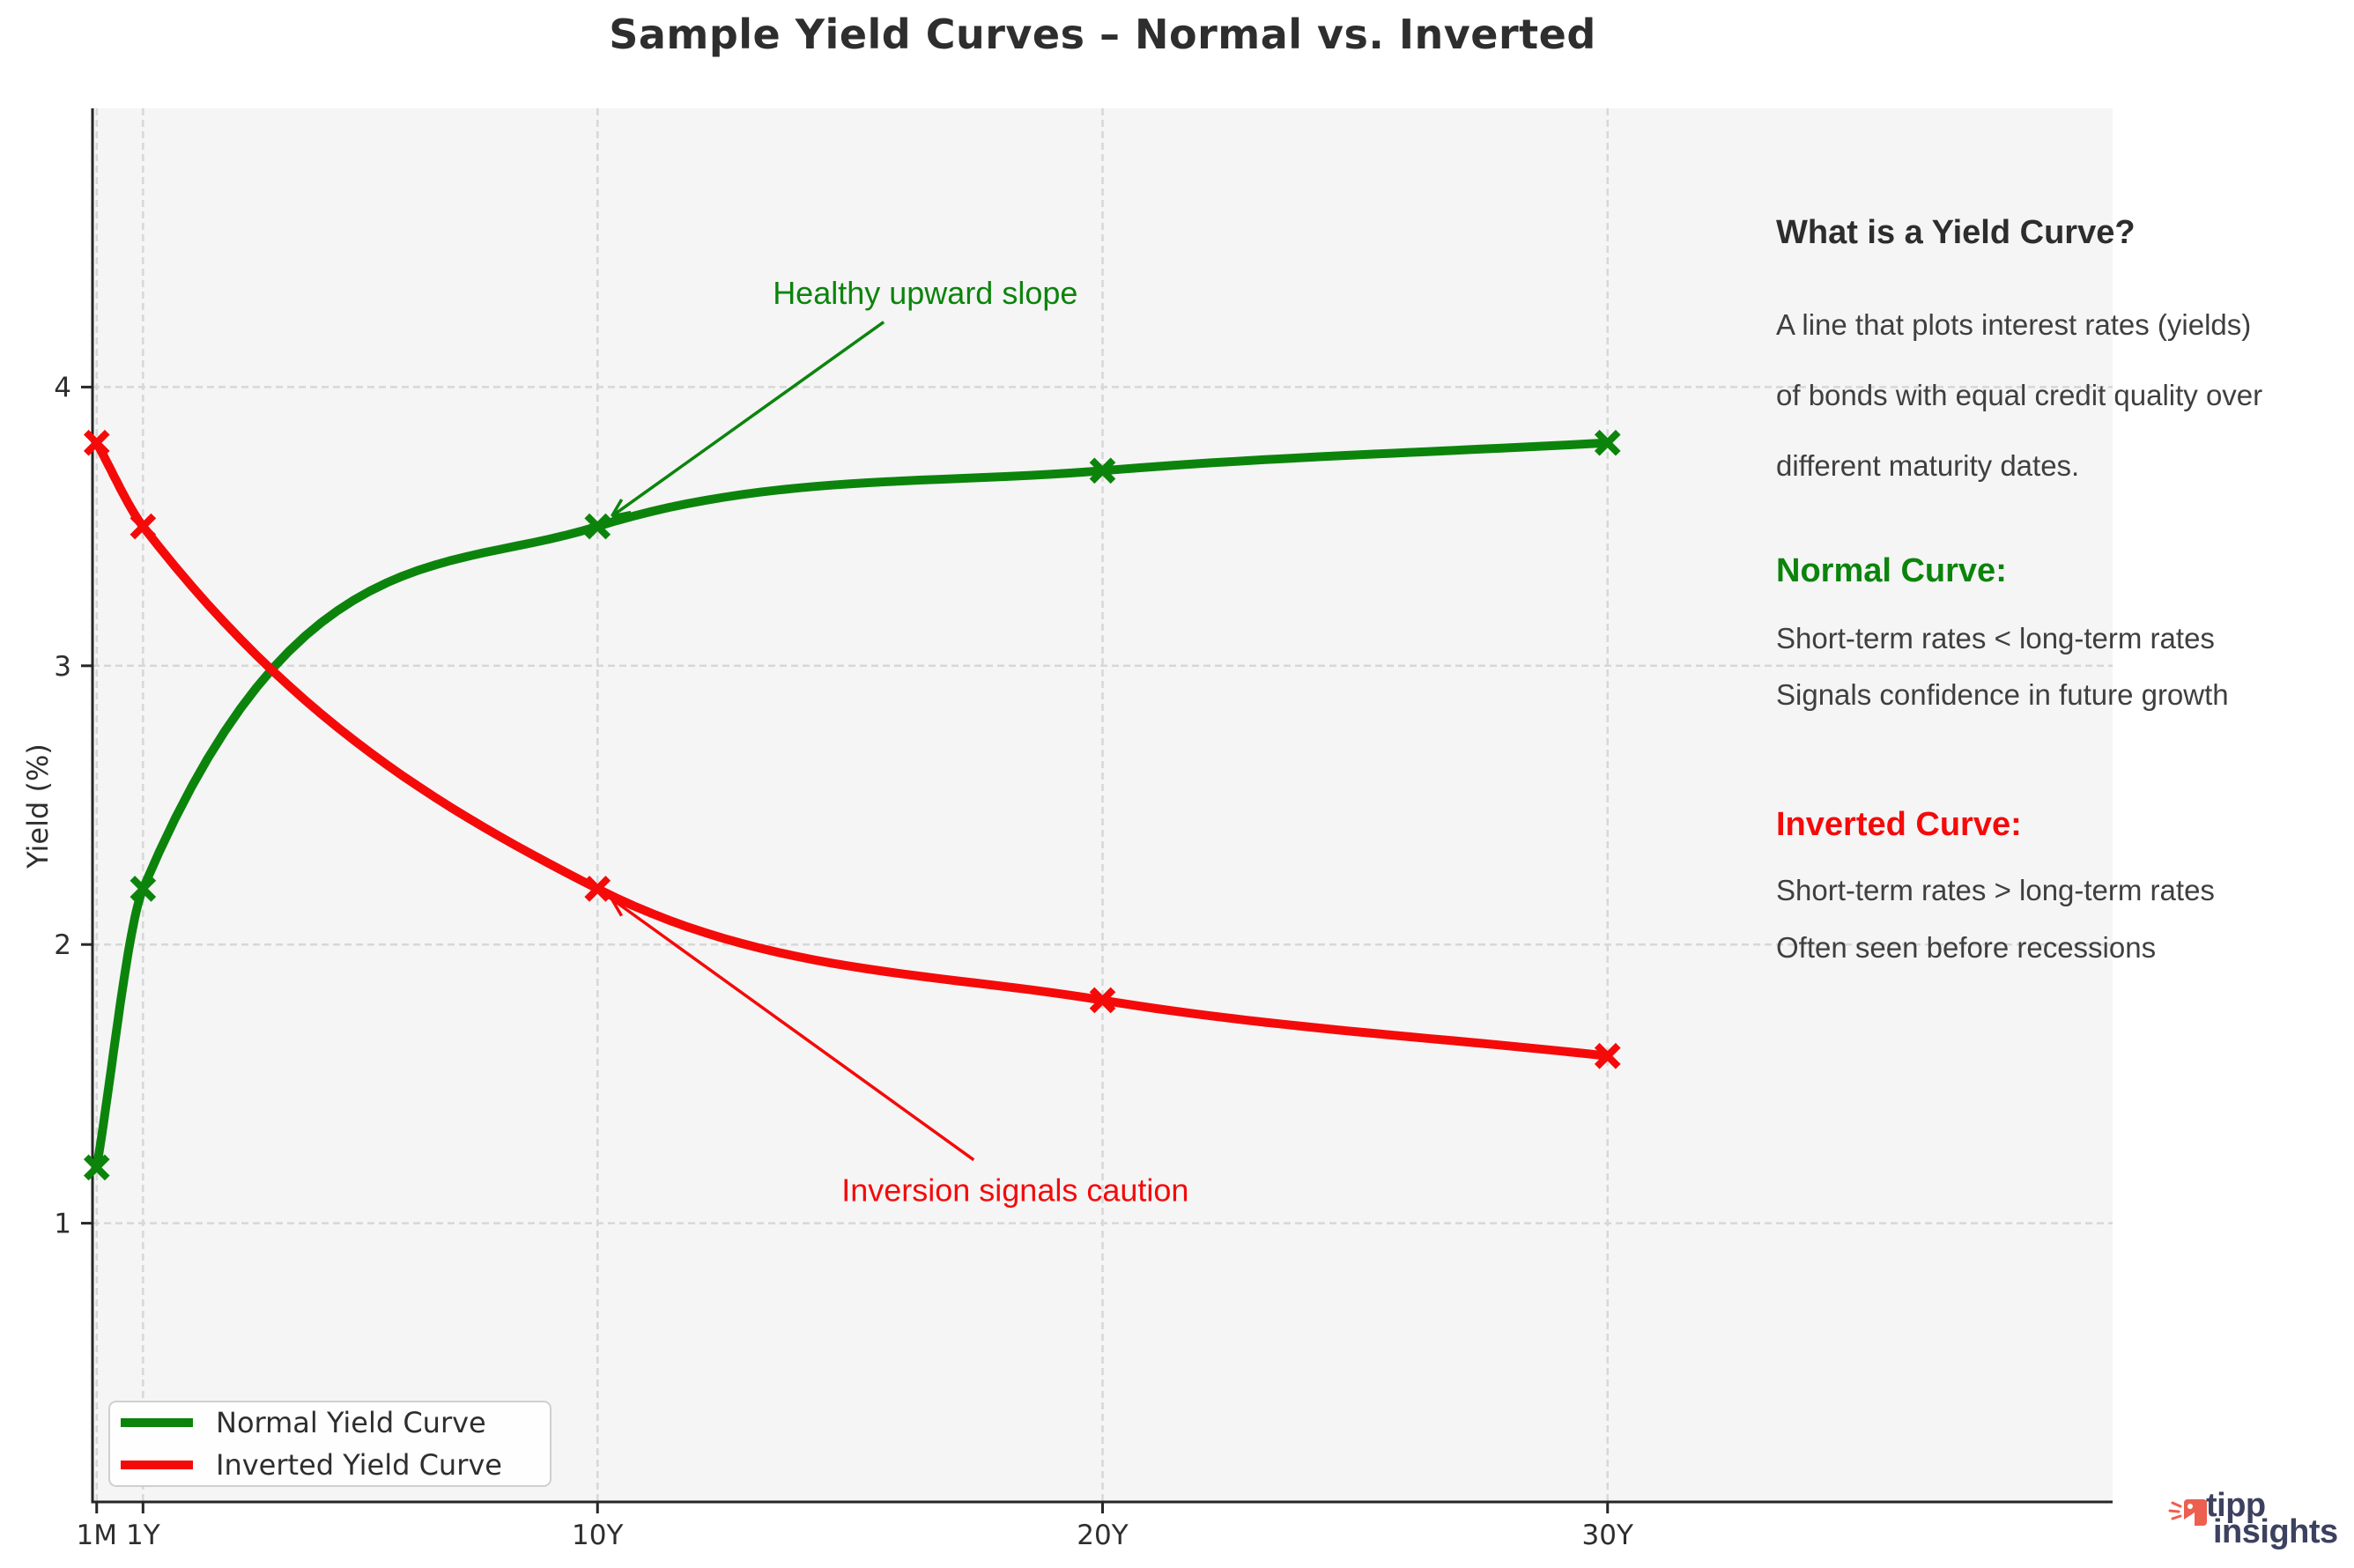 This screenshot has width=2354, height=1568. I want to click on y-axis-label: Yield (%), so click(38, 806).